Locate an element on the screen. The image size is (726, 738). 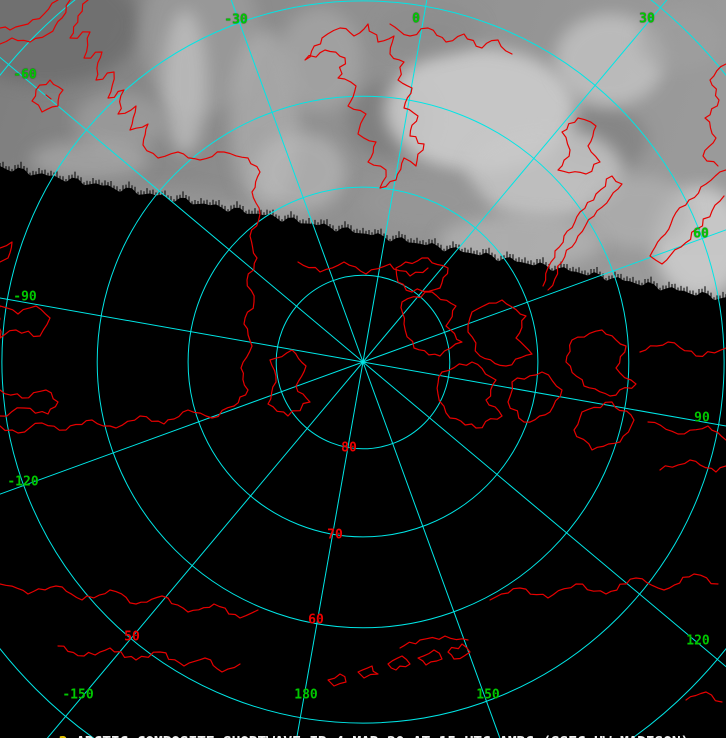
longitude-label: -60 is located at coordinates (25, 75).